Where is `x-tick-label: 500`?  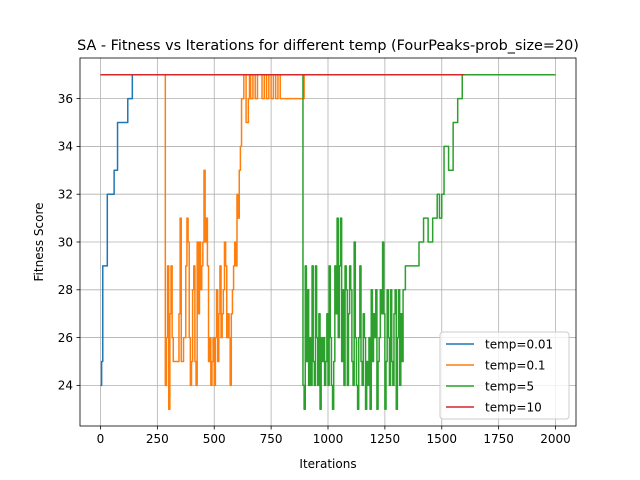 x-tick-label: 500 is located at coordinates (214, 439).